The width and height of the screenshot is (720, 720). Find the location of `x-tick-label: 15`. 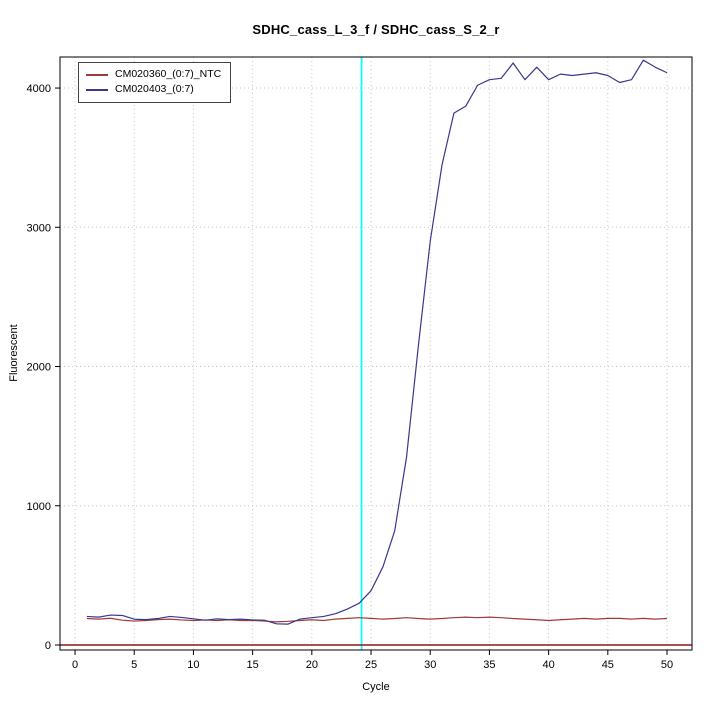

x-tick-label: 15 is located at coordinates (253, 665).